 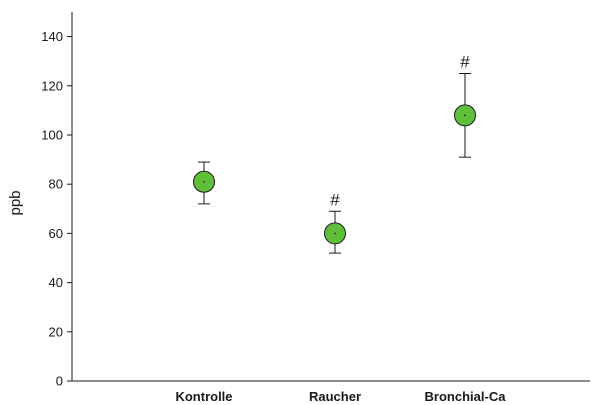 I want to click on y-tick-label: 100, so click(x=52, y=135).